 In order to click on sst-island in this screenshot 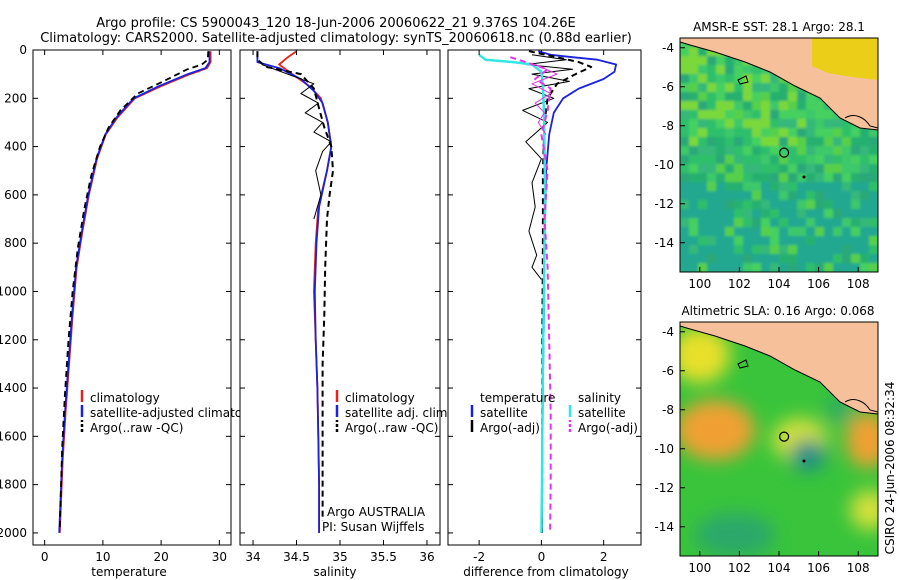, I will do `click(743, 80)`.